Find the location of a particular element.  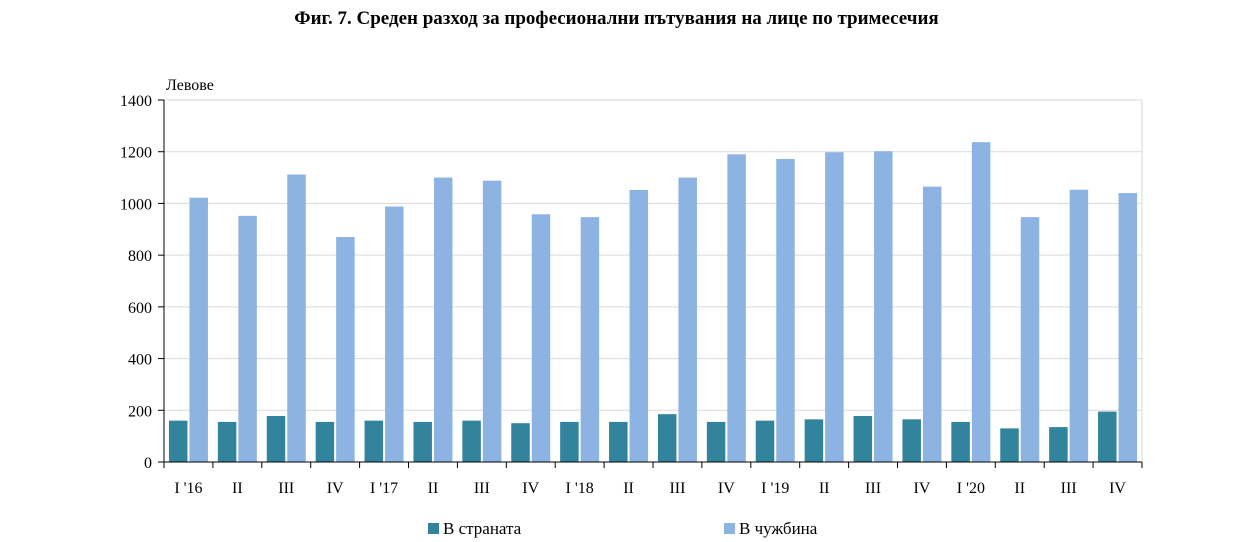

x-tick-label: I '20 is located at coordinates (971, 488).